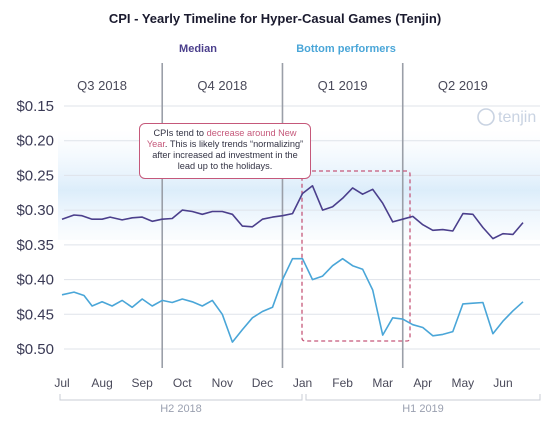 The height and width of the screenshot is (423, 550). What do you see at coordinates (101, 383) in the screenshot?
I see `month-label: Aug` at bounding box center [101, 383].